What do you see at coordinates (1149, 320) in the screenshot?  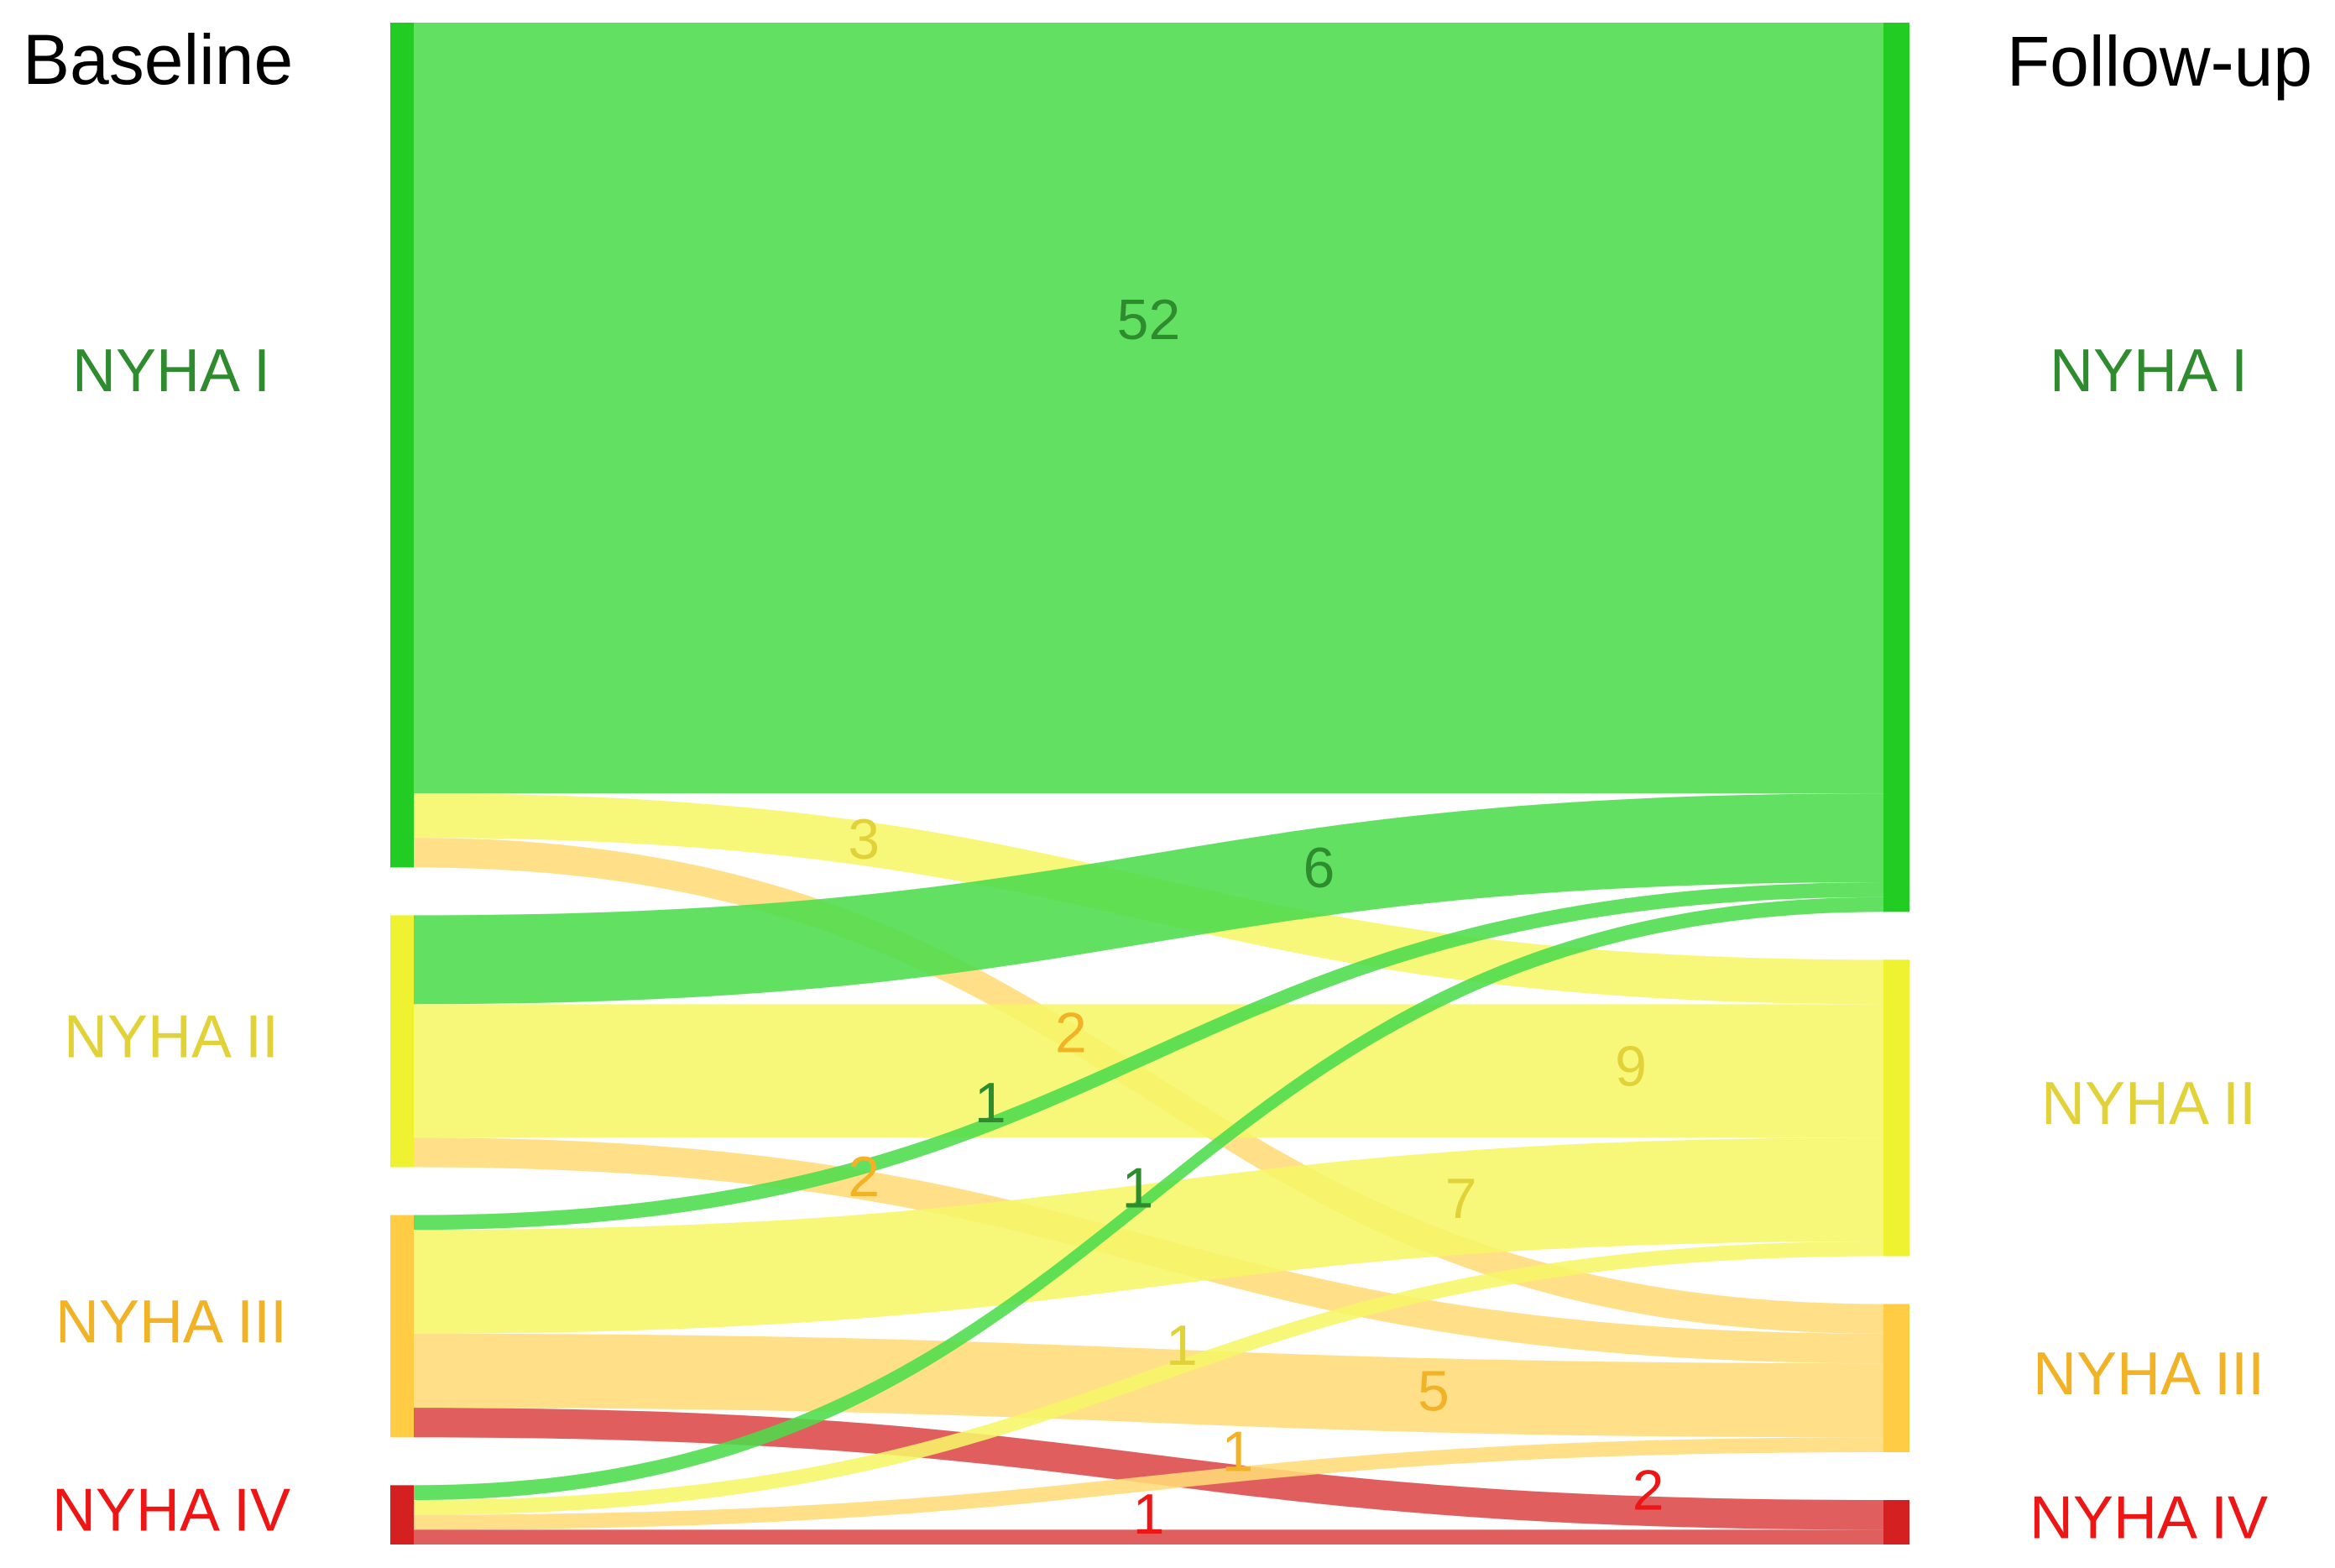 I see `flow-label: 52` at bounding box center [1149, 320].